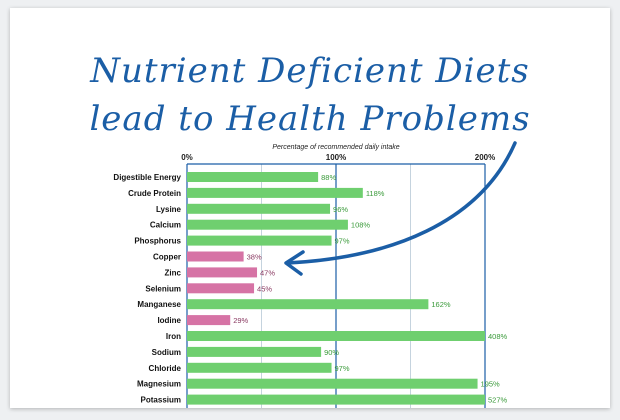 This screenshot has width=620, height=420. What do you see at coordinates (498, 400) in the screenshot?
I see `data-label: 527%` at bounding box center [498, 400].